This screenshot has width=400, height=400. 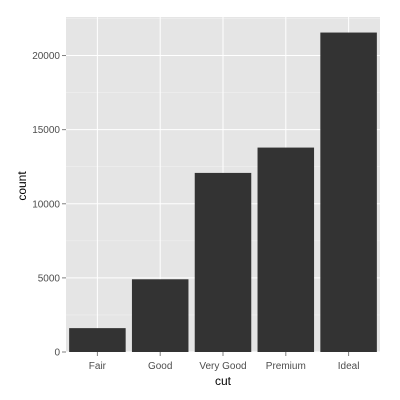 What do you see at coordinates (46, 56) in the screenshot?
I see `y-tick-label: 20000` at bounding box center [46, 56].